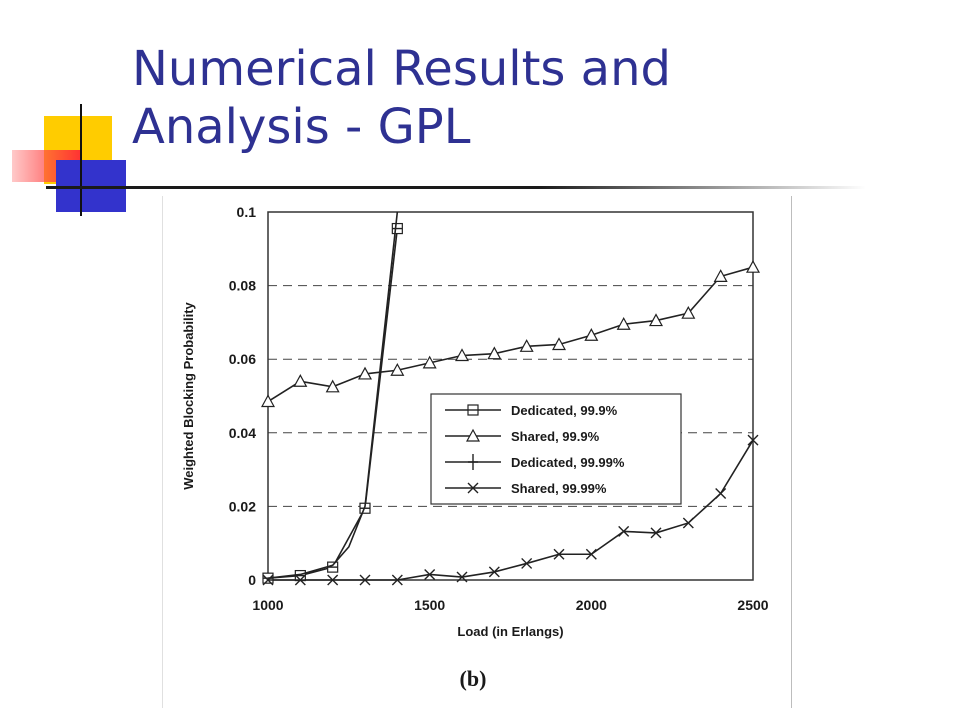 Image resolution: width=960 pixels, height=720 pixels. I want to click on legend-entry: Shared, 99.9%, so click(522, 436).